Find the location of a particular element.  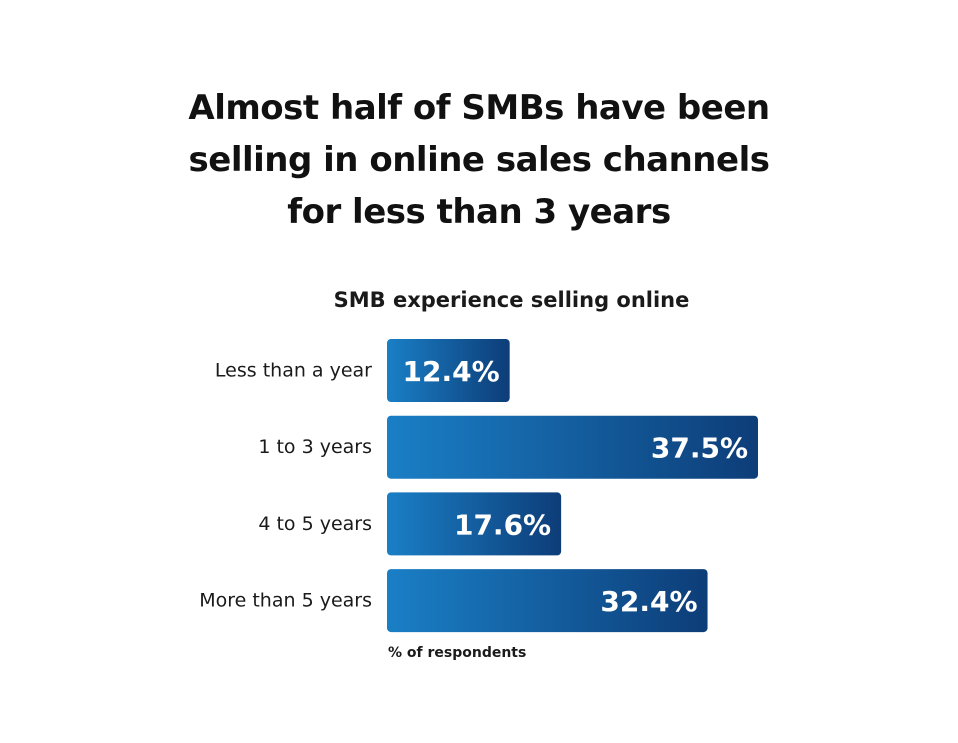

category-label-2: 4 to 5 years is located at coordinates (315, 524).